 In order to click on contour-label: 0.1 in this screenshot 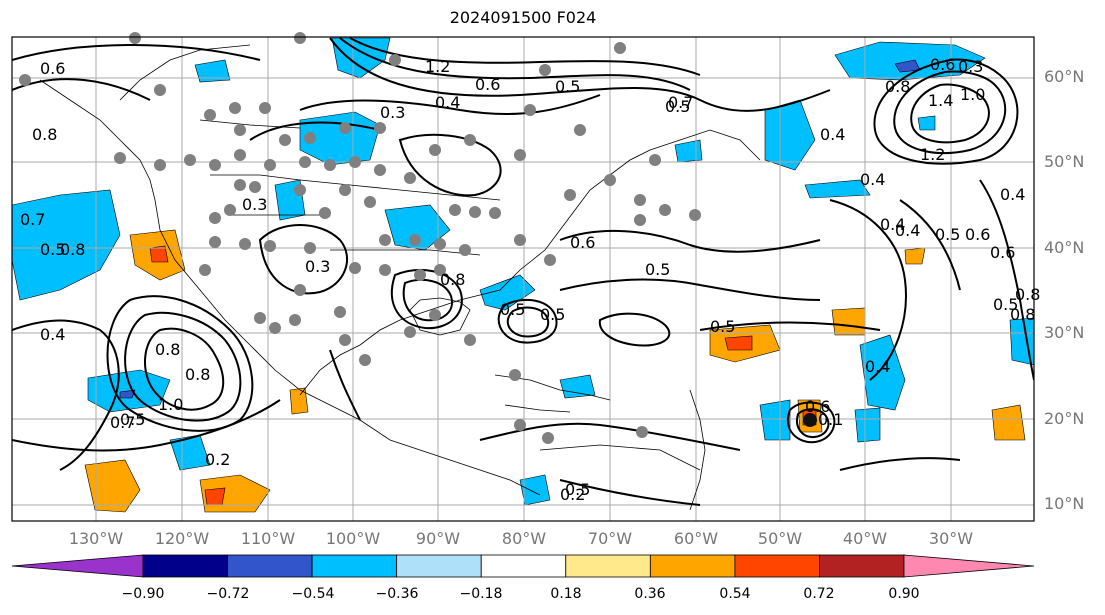, I will do `click(830, 419)`.